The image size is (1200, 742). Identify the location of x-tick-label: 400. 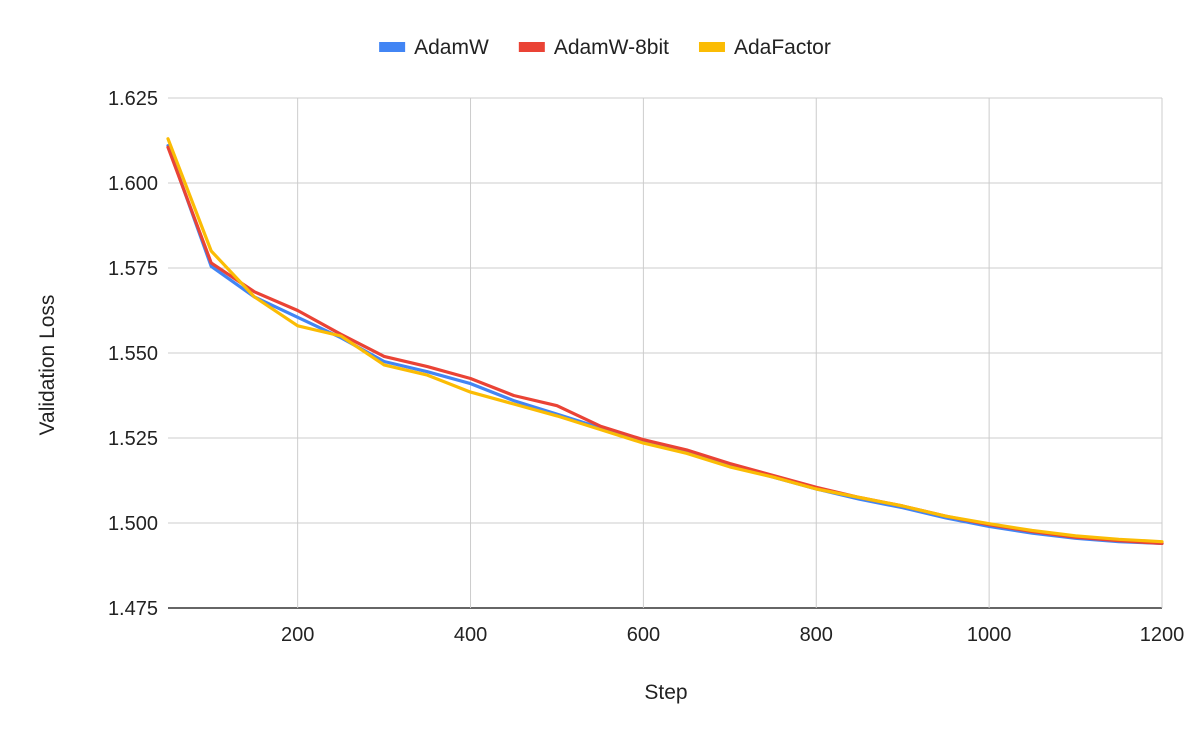
(470, 635).